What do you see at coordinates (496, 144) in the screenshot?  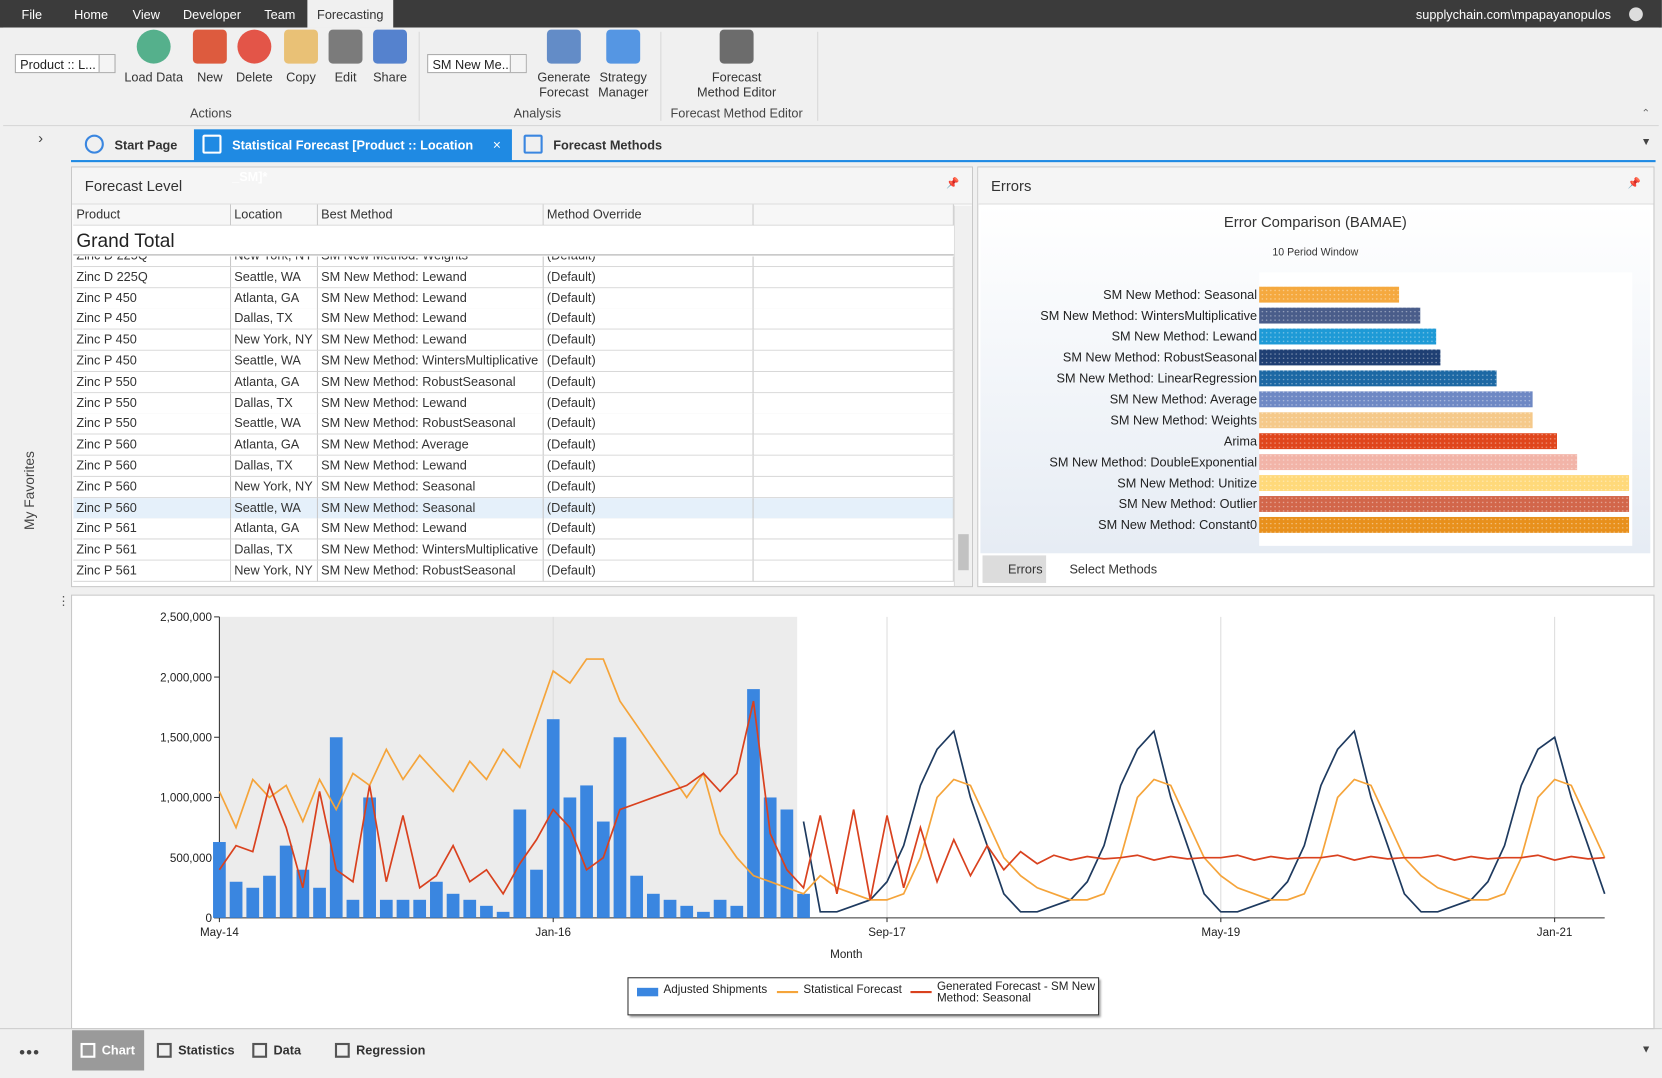 I see `close-tab: ×` at bounding box center [496, 144].